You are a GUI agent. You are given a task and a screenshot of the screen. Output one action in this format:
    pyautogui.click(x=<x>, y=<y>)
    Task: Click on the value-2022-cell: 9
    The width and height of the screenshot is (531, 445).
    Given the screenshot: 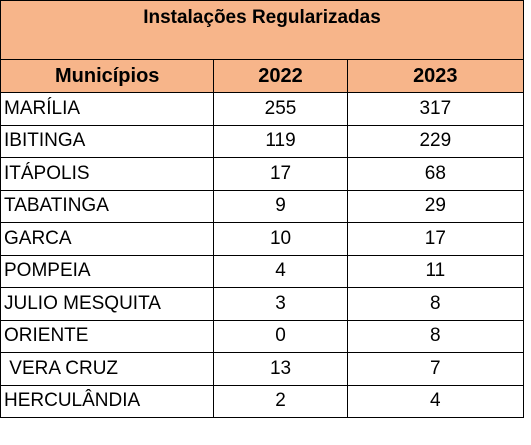 What is the action you would take?
    pyautogui.click(x=280, y=206)
    